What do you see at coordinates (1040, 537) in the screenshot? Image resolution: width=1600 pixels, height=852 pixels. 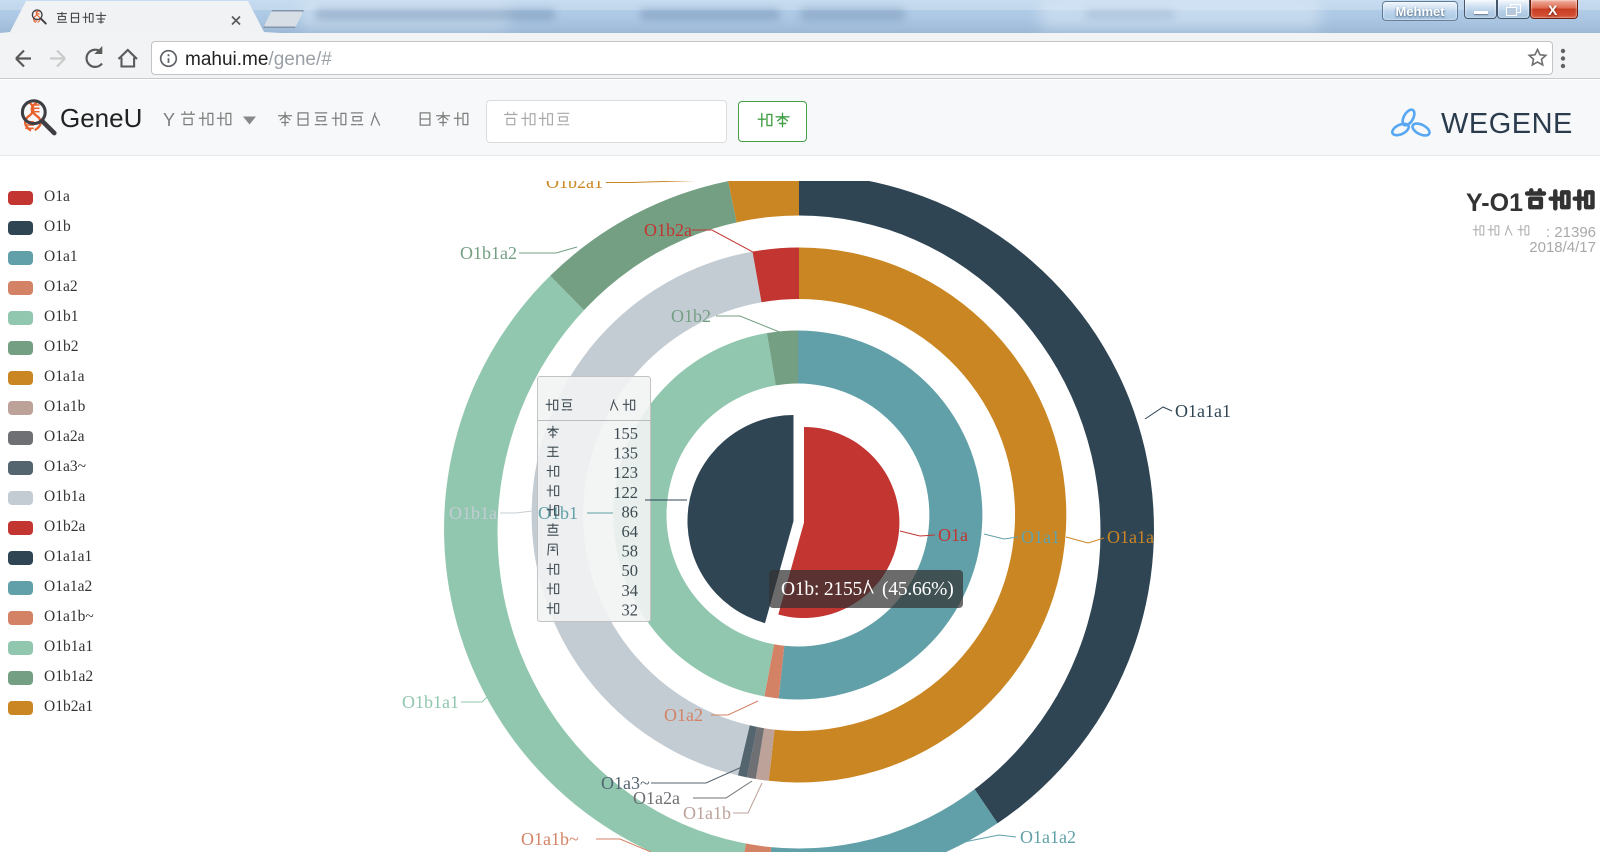 I see `svg-text: O1a1` at bounding box center [1040, 537].